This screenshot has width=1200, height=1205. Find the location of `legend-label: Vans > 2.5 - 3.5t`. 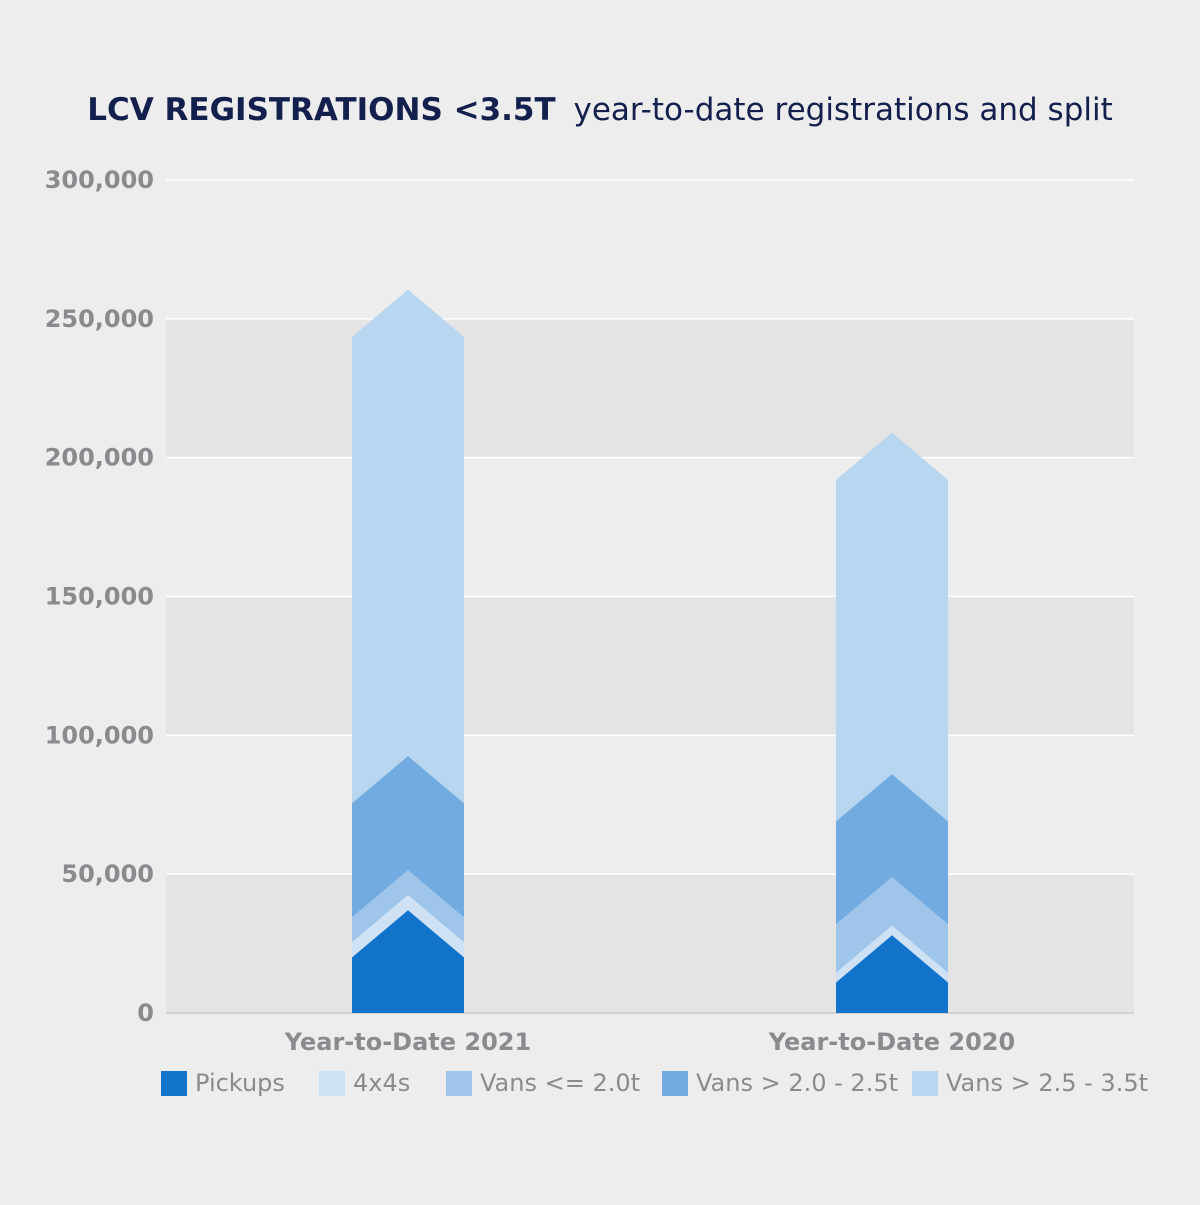

legend-label: Vans > 2.5 - 3.5t is located at coordinates (1047, 1083).